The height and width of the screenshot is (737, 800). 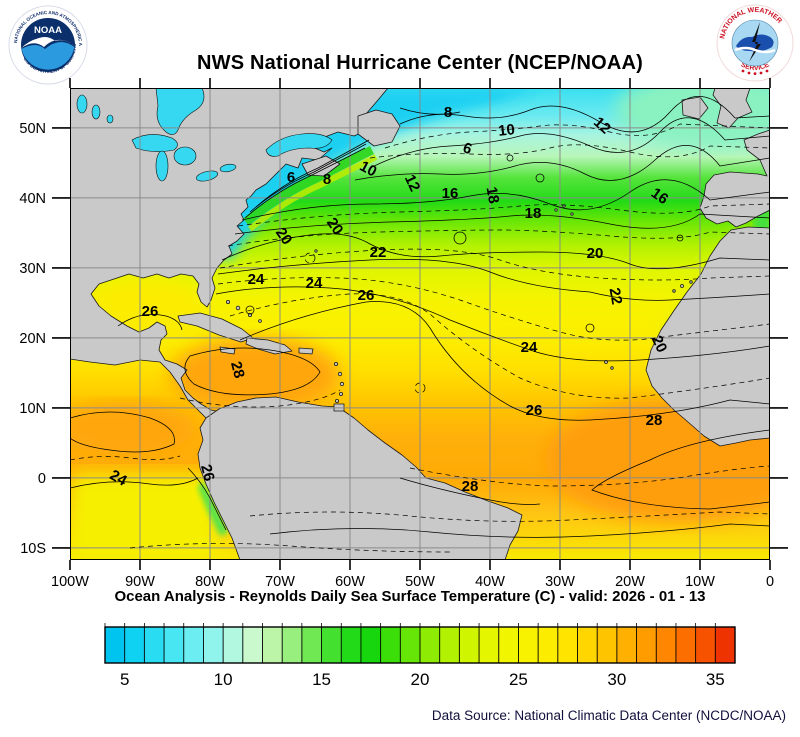 I want to click on lon-tick-label: 10W, so click(x=700, y=582).